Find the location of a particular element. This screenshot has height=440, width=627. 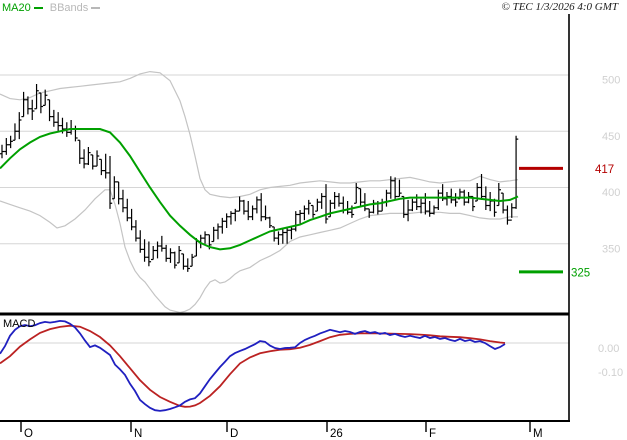

price-level-label: 417 is located at coordinates (604, 170).